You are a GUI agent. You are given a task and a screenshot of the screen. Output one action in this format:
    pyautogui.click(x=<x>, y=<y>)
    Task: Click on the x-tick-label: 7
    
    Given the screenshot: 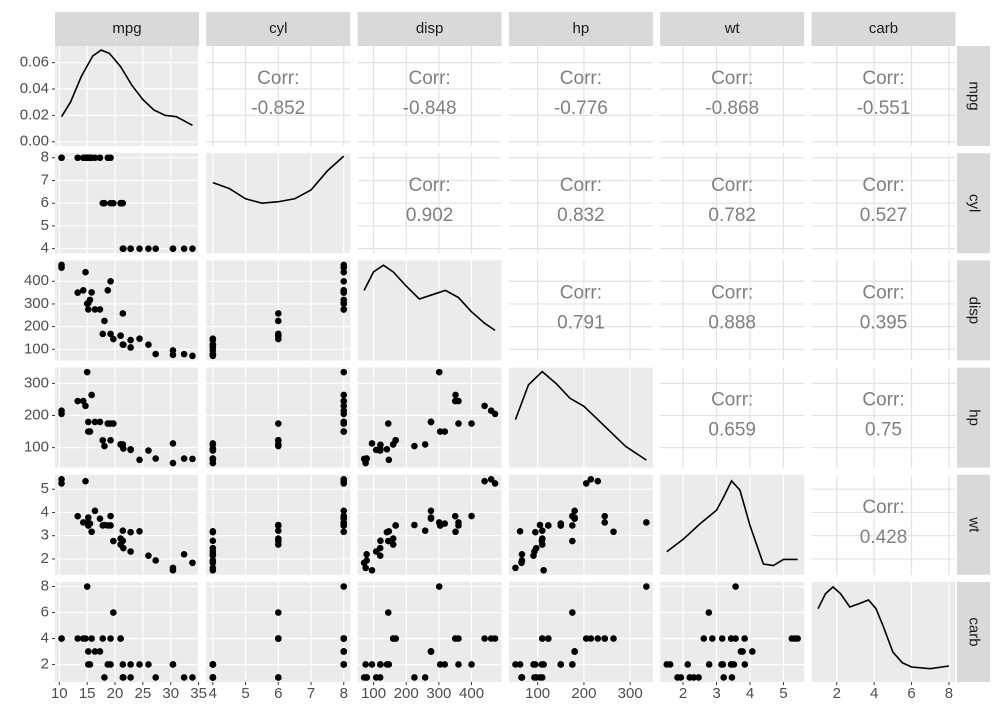 What is the action you would take?
    pyautogui.click(x=311, y=693)
    